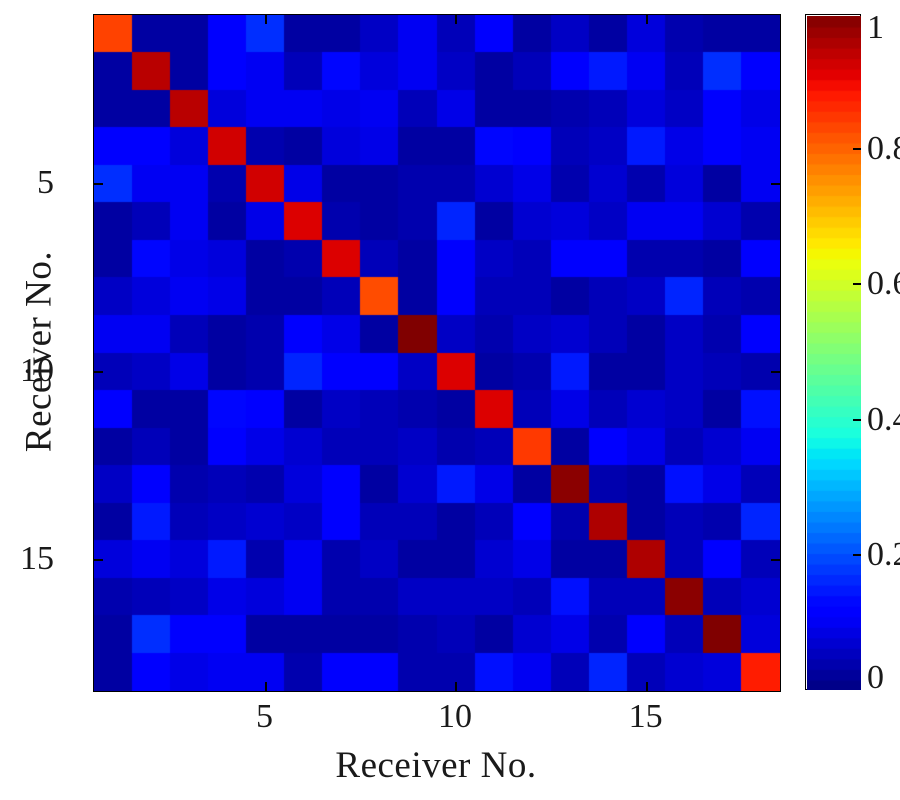  Describe the element at coordinates (857, 554) in the screenshot. I see `colorbar-tick-0.2` at that location.